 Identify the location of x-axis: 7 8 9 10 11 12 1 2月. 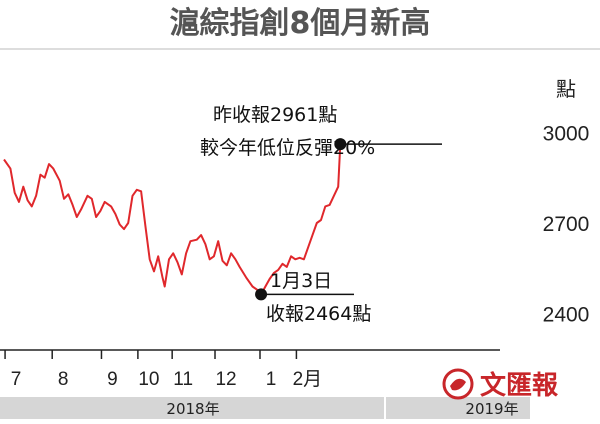
(163, 370).